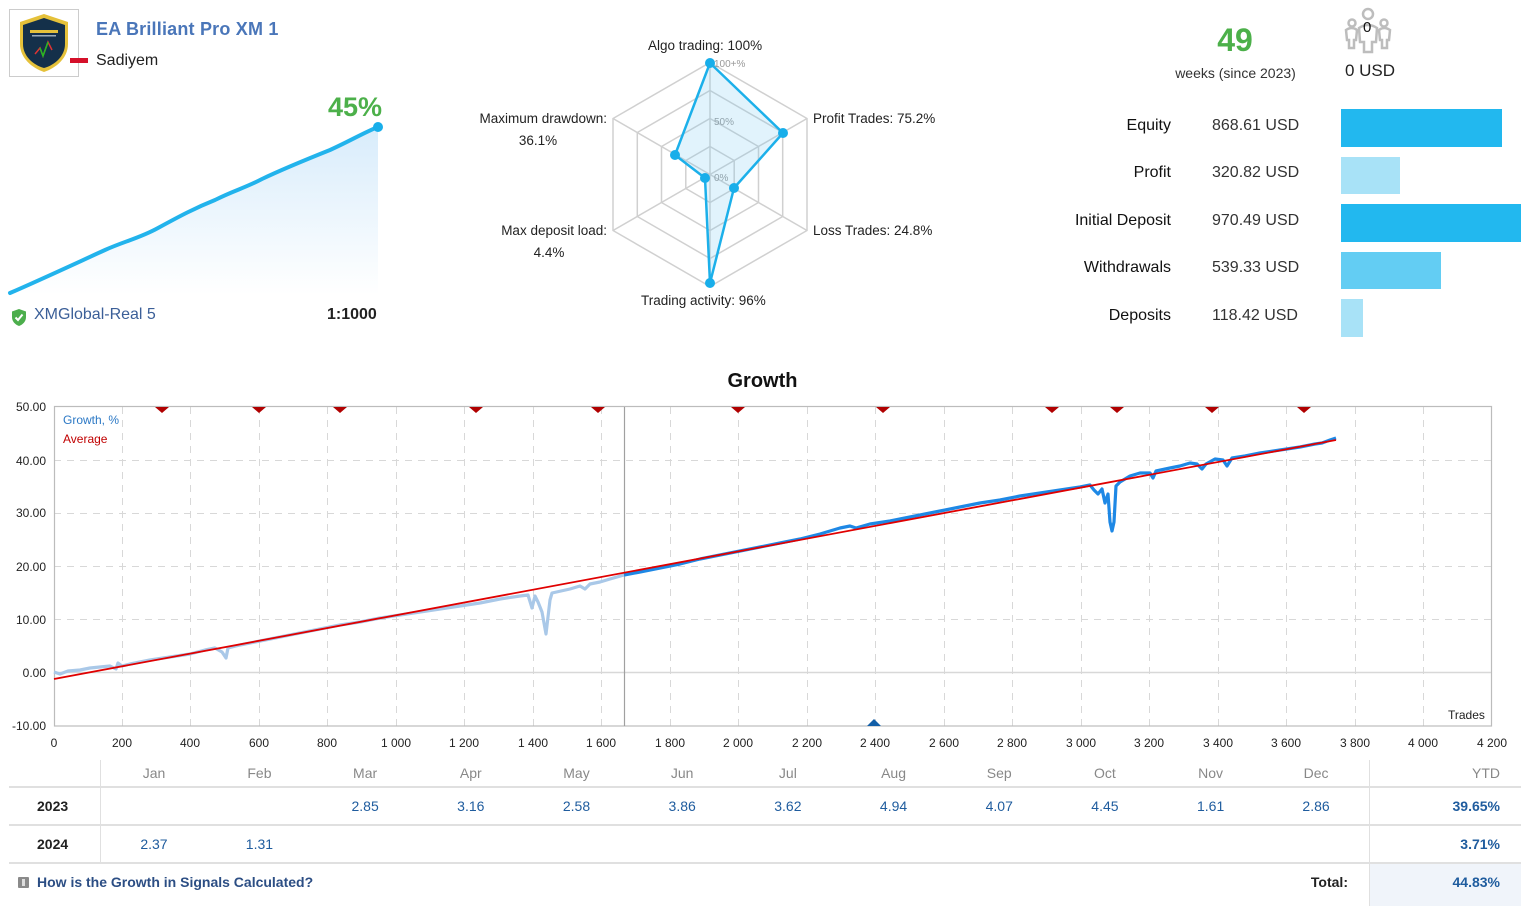 This screenshot has height=906, width=1525. I want to click on subscribers-funds: 0 USD, so click(1370, 70).